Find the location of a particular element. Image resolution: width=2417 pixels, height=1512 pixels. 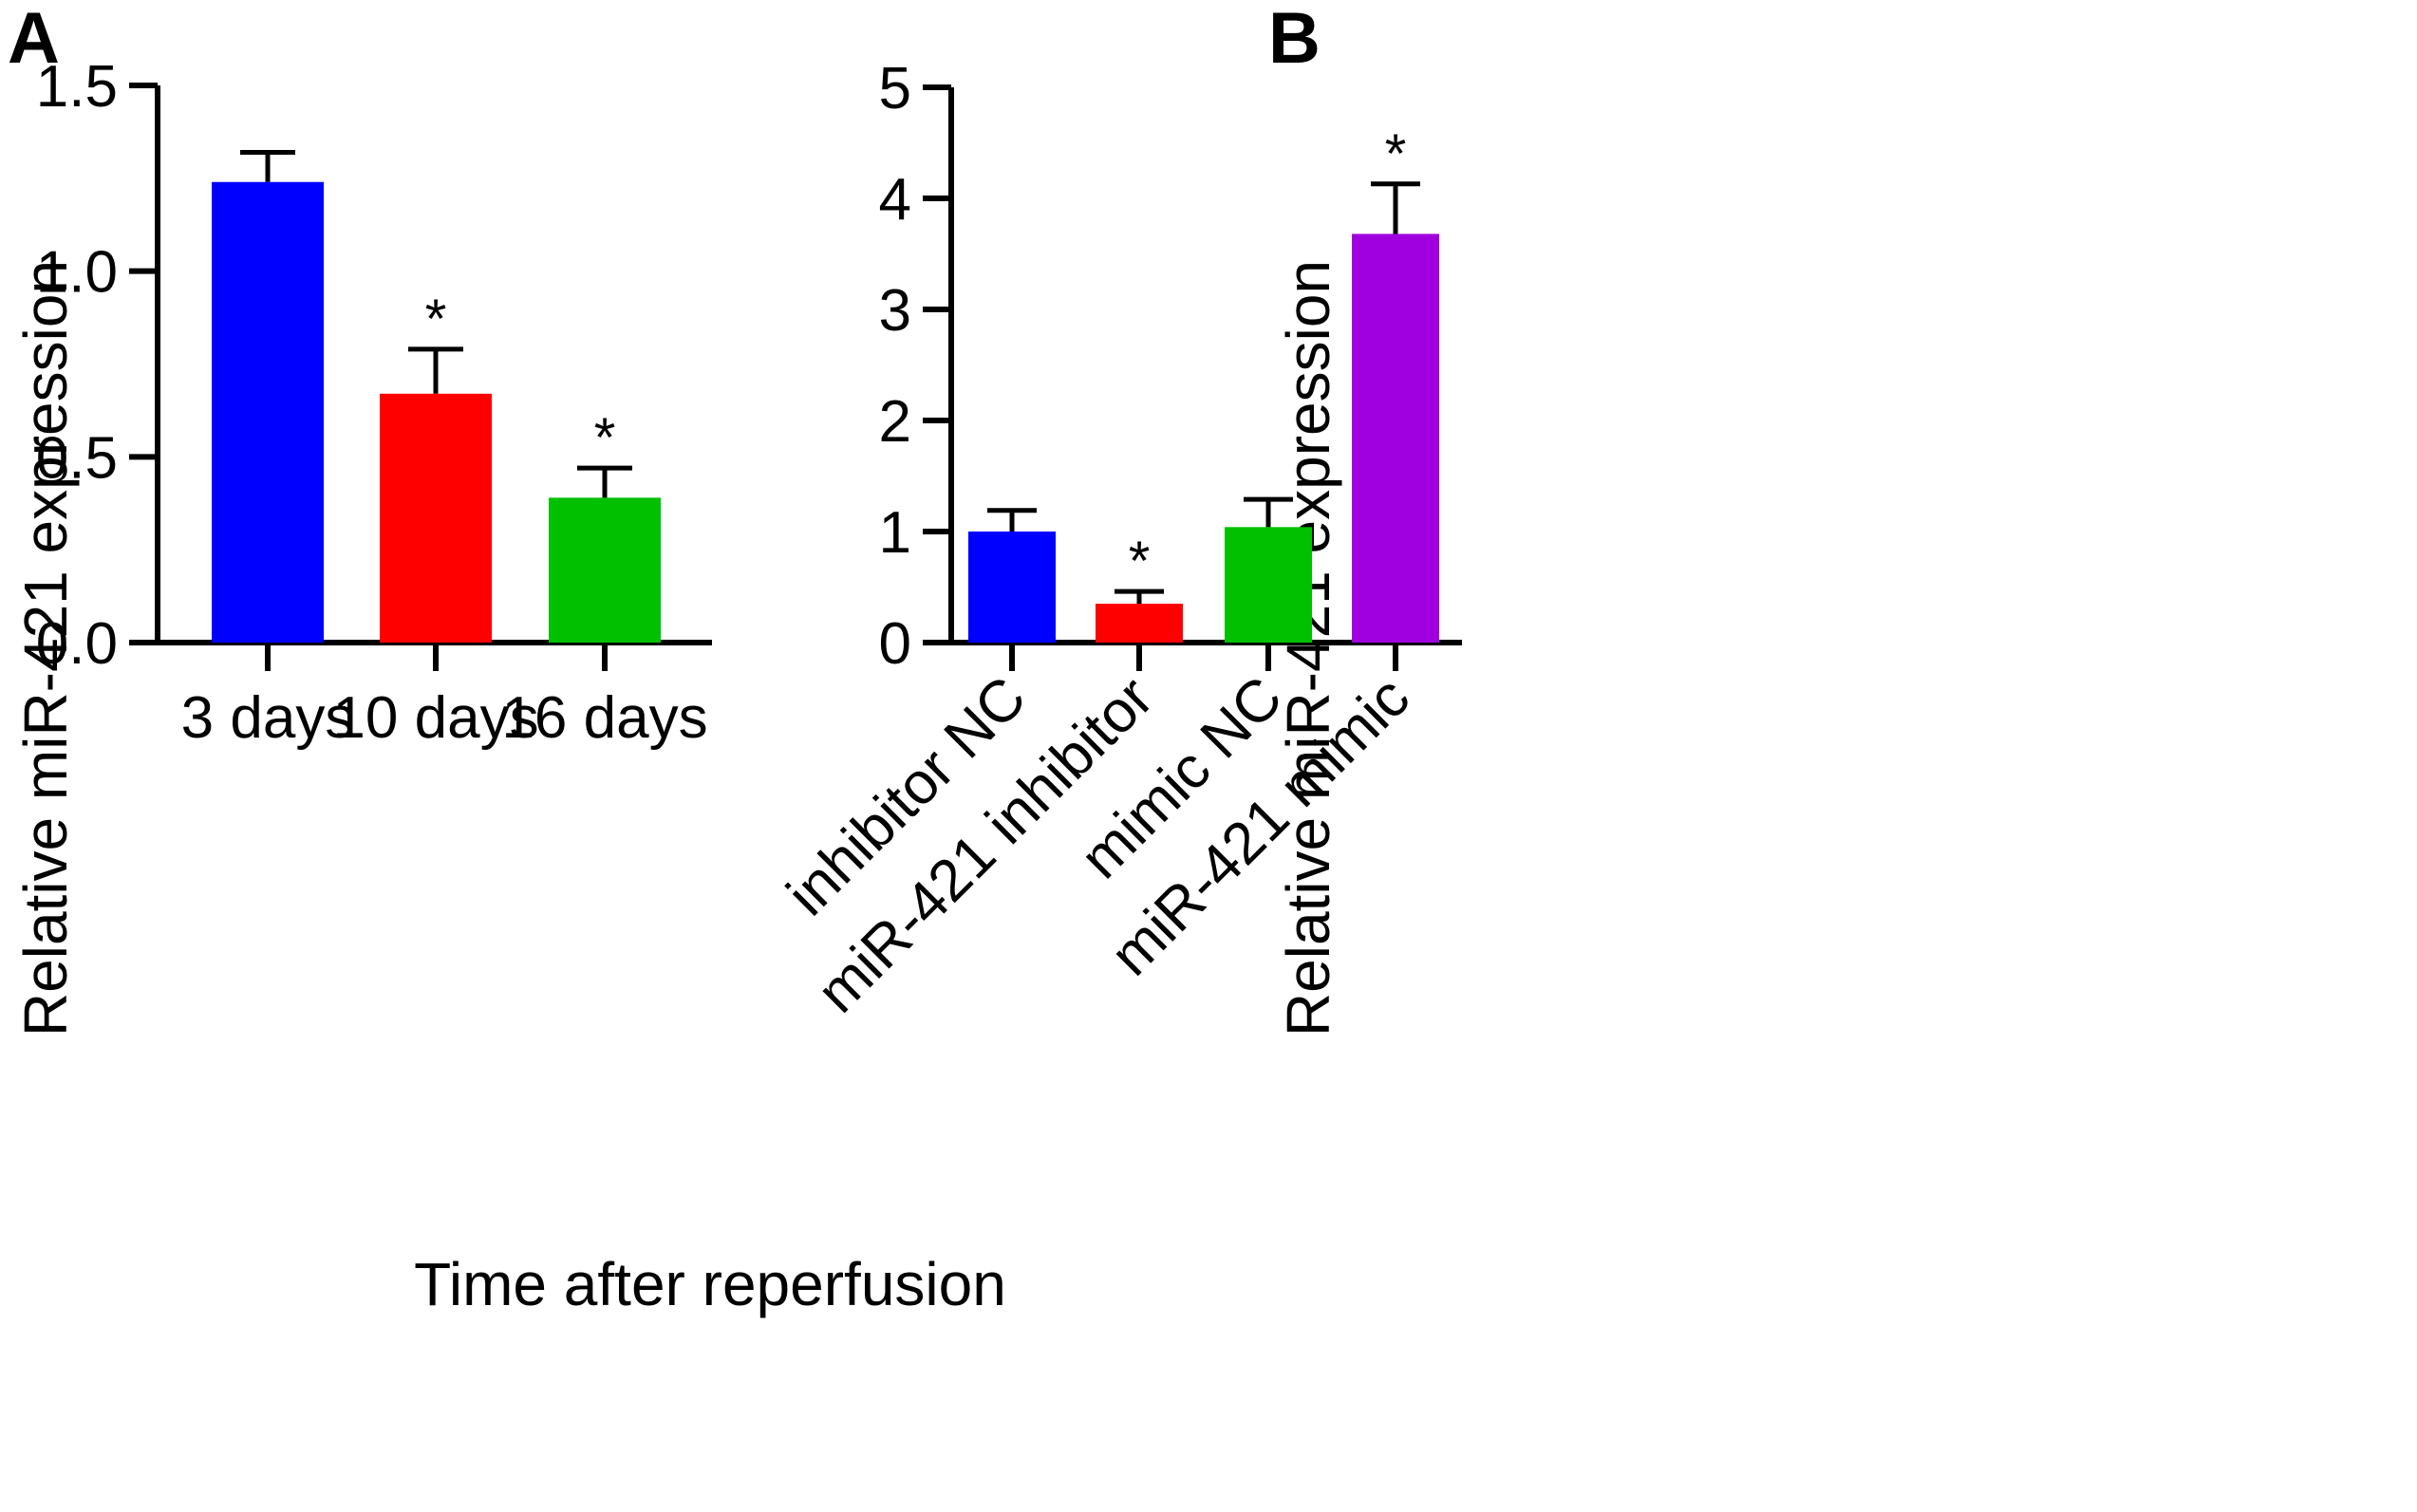

panel-a-x-tick-label: 16 days is located at coordinates (604, 718).